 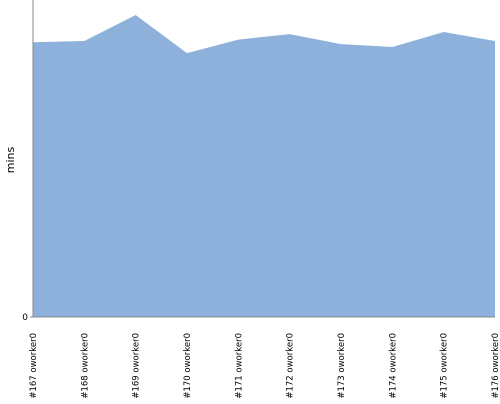 I want to click on x-tick-label: #176 oworker0, so click(x=495, y=366).